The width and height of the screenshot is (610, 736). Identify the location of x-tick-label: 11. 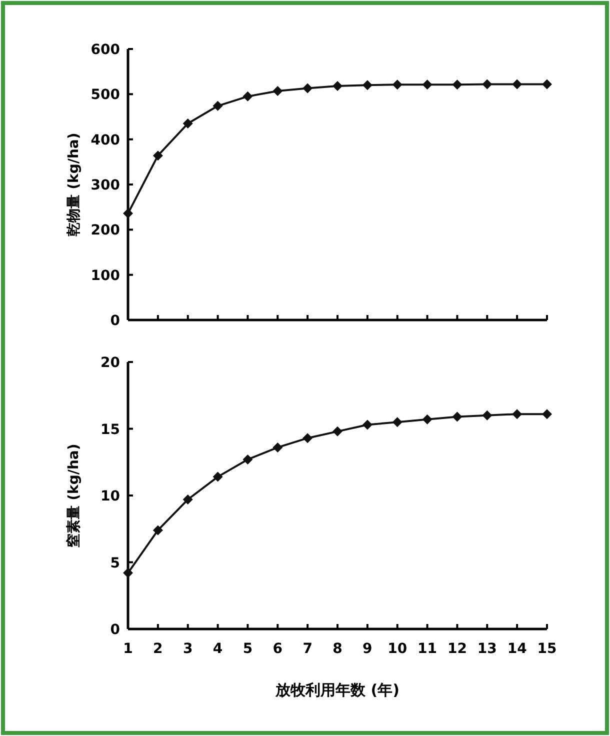
(428, 649).